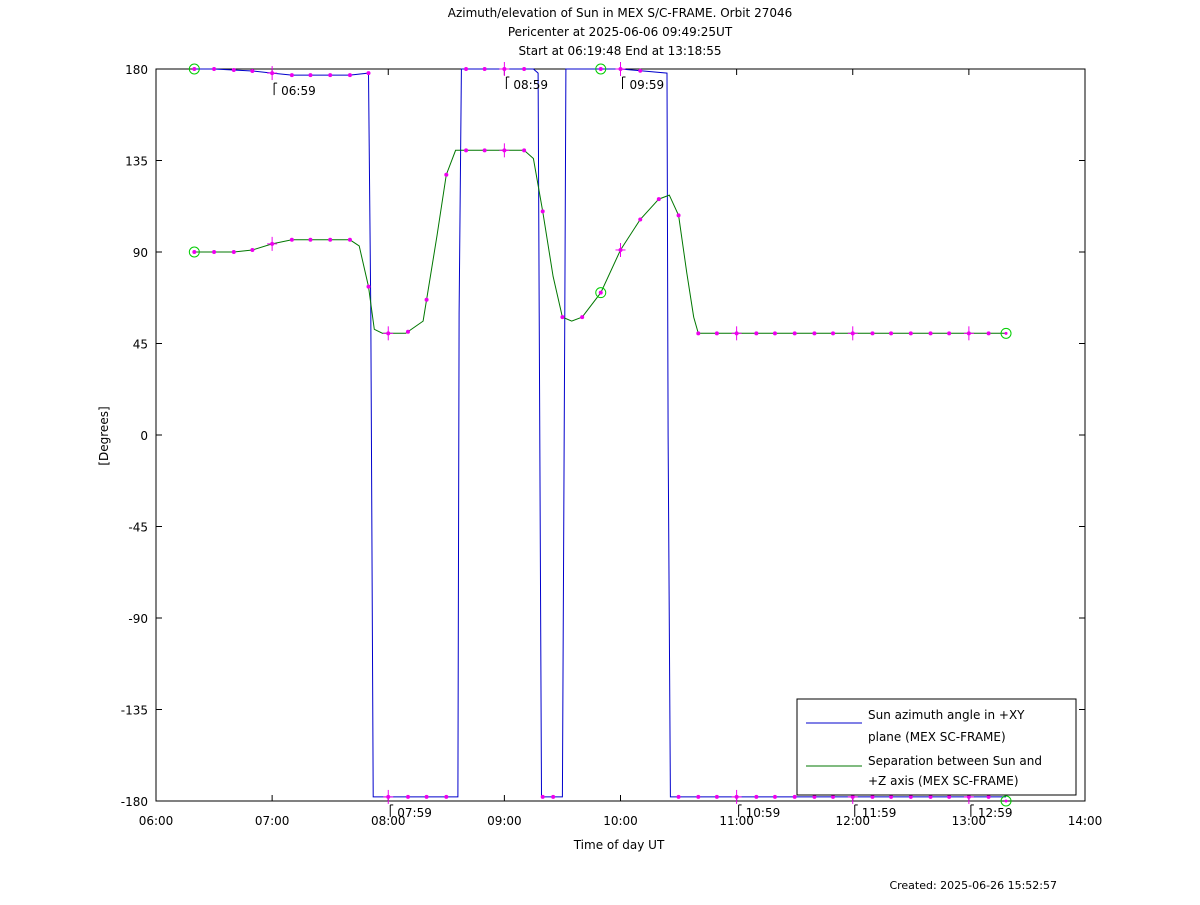 This screenshot has height=905, width=1200. What do you see at coordinates (136, 162) in the screenshot?
I see `y-tick-label: 135` at bounding box center [136, 162].